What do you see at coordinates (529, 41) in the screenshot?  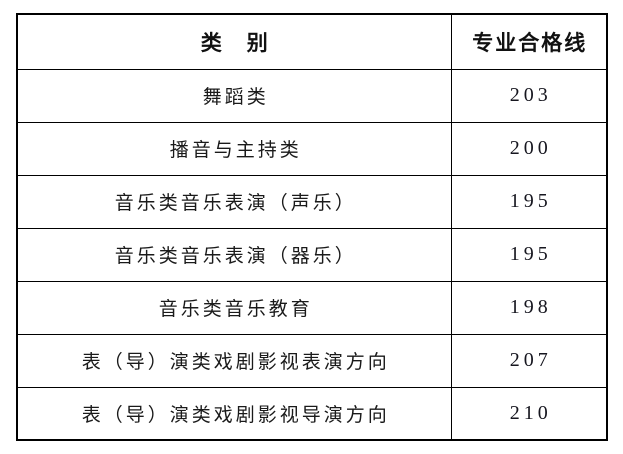 I see `header-score-line: 专业合格线` at bounding box center [529, 41].